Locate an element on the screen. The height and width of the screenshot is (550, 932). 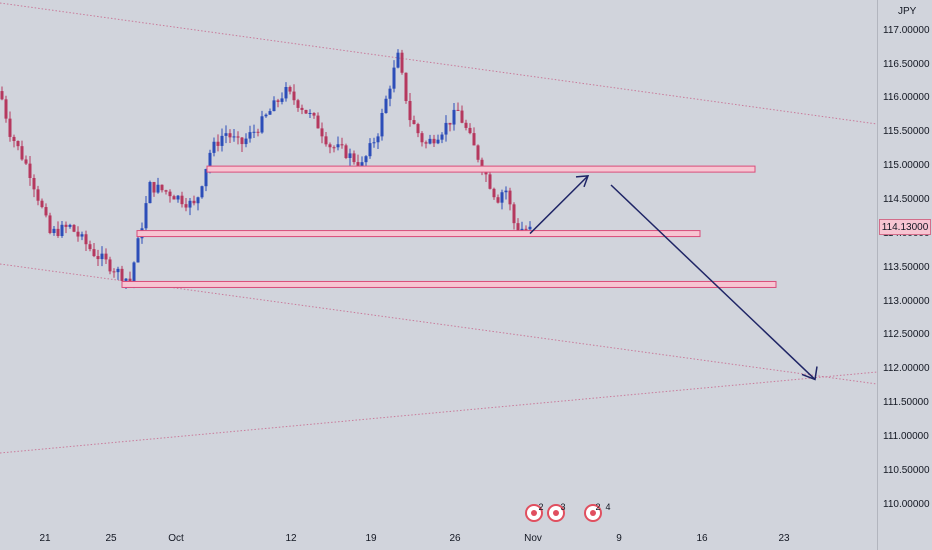
y-tick: 115.50000 is located at coordinates (906, 131).